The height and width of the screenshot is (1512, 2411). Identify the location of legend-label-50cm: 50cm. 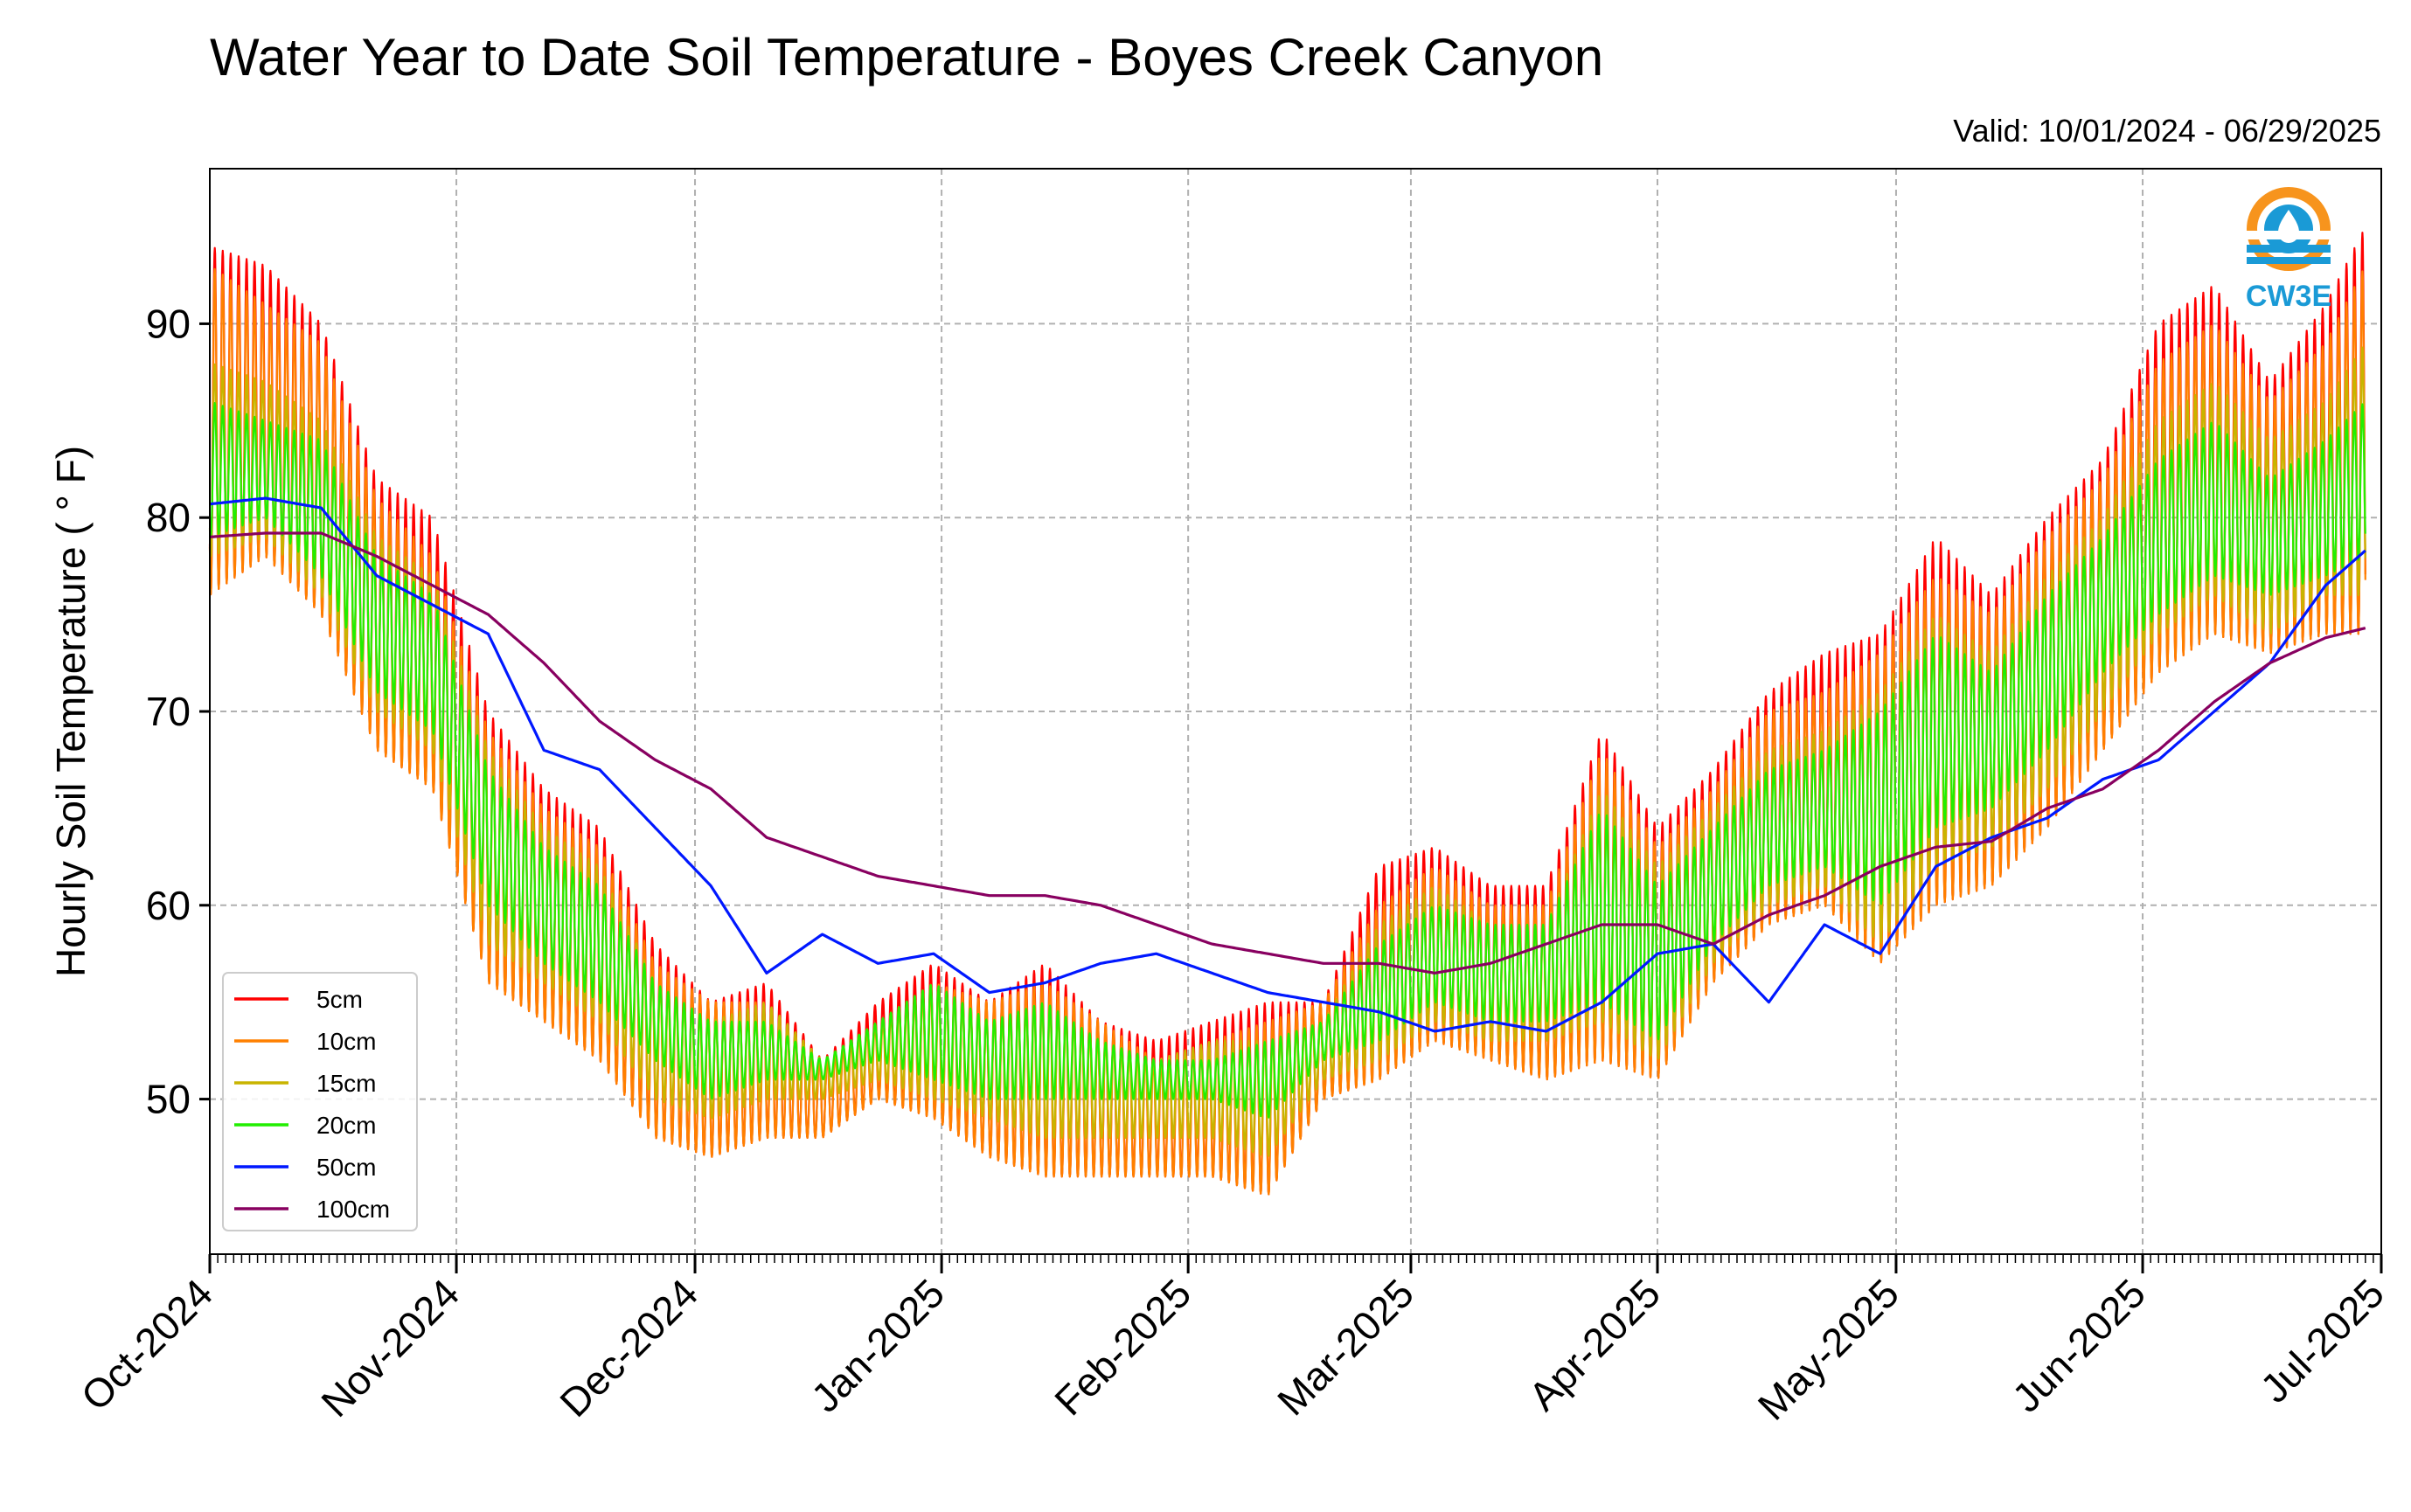
(346, 1167).